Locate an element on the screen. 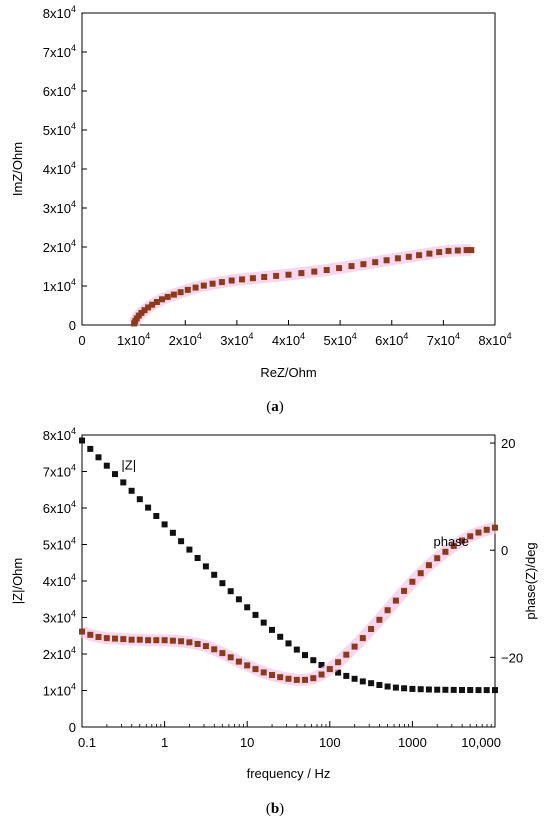  y2-axis-label-b: phase(Z)/deg is located at coordinates (530, 580).